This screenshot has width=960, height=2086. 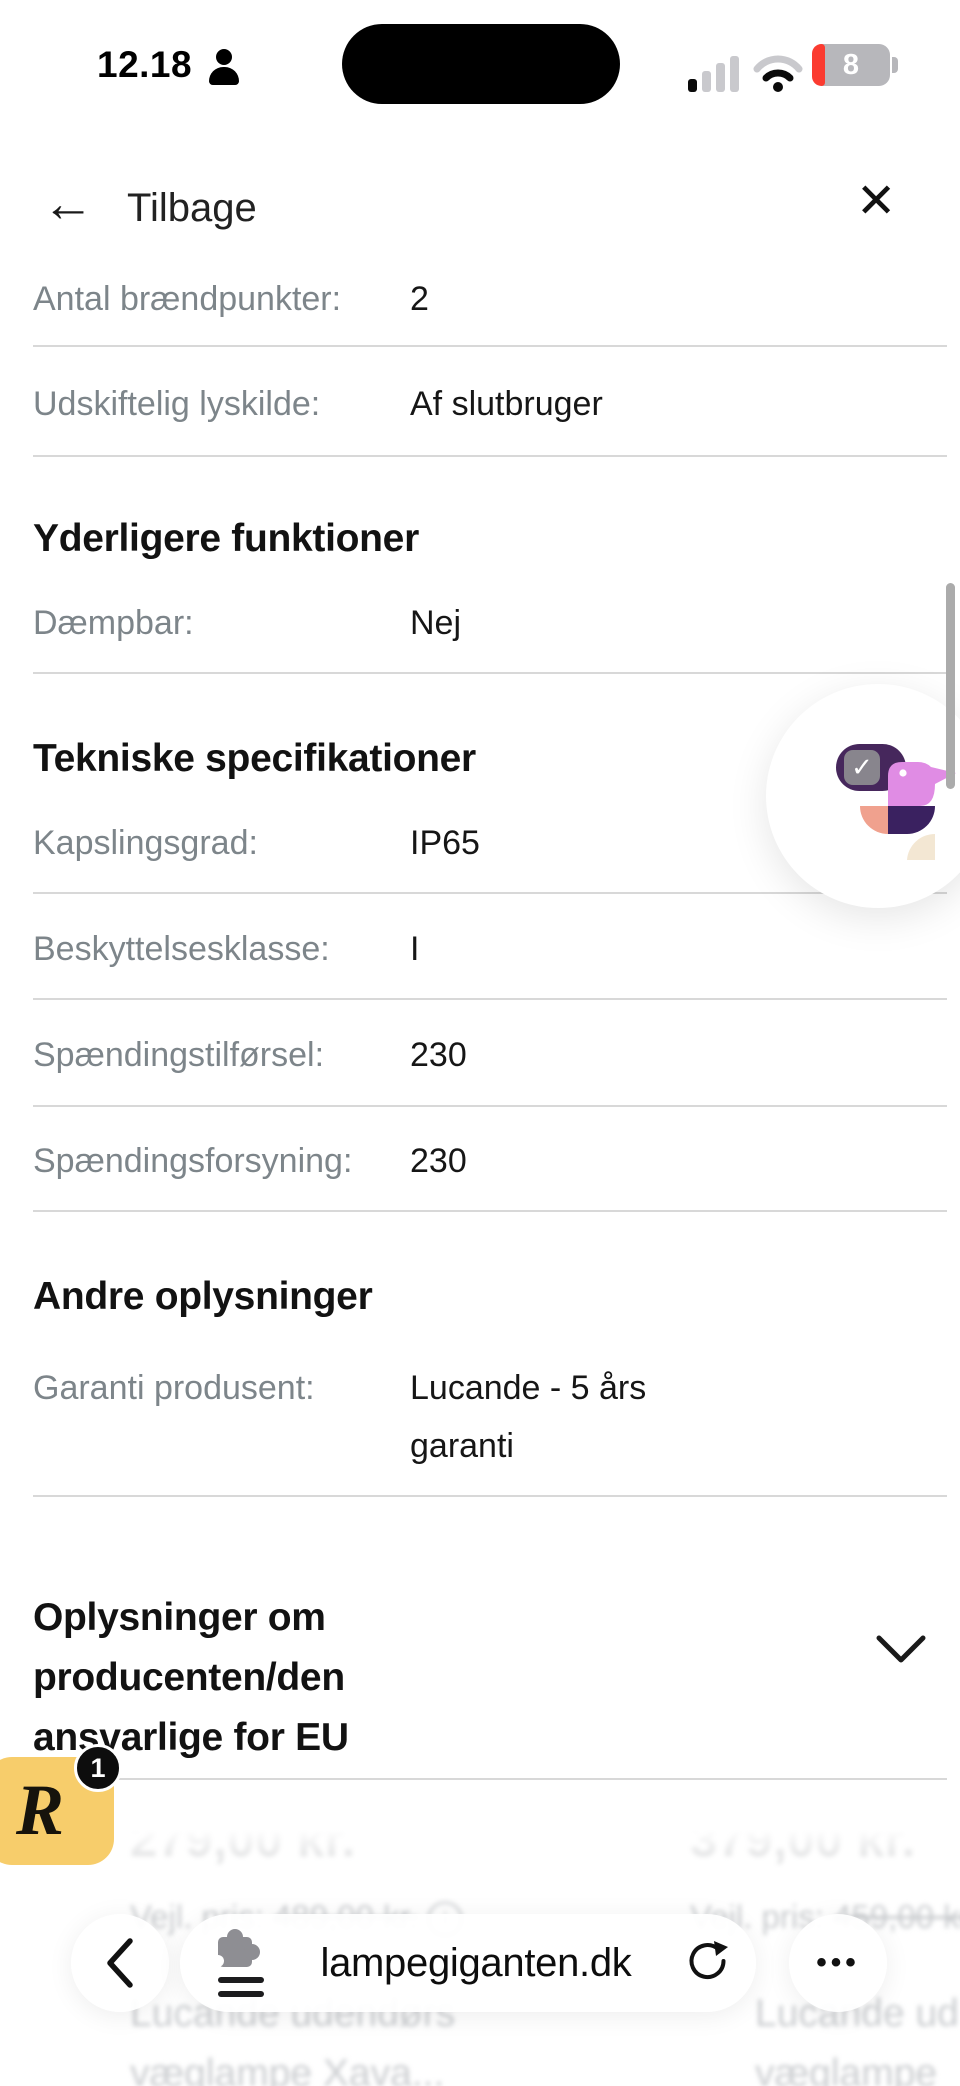 What do you see at coordinates (901, 1650) in the screenshot?
I see `chevron-down-icon` at bounding box center [901, 1650].